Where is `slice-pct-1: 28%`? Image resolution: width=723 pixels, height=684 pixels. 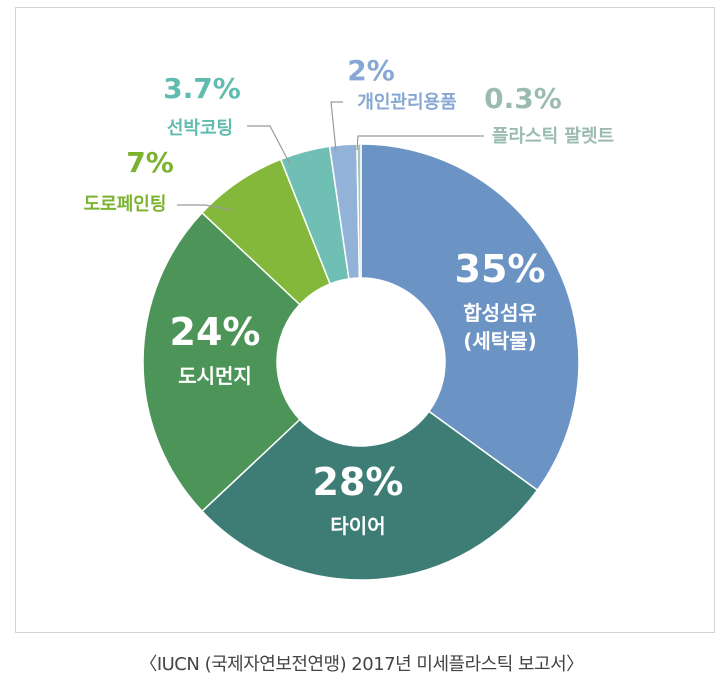
slice-pct-1: 28% is located at coordinates (358, 482).